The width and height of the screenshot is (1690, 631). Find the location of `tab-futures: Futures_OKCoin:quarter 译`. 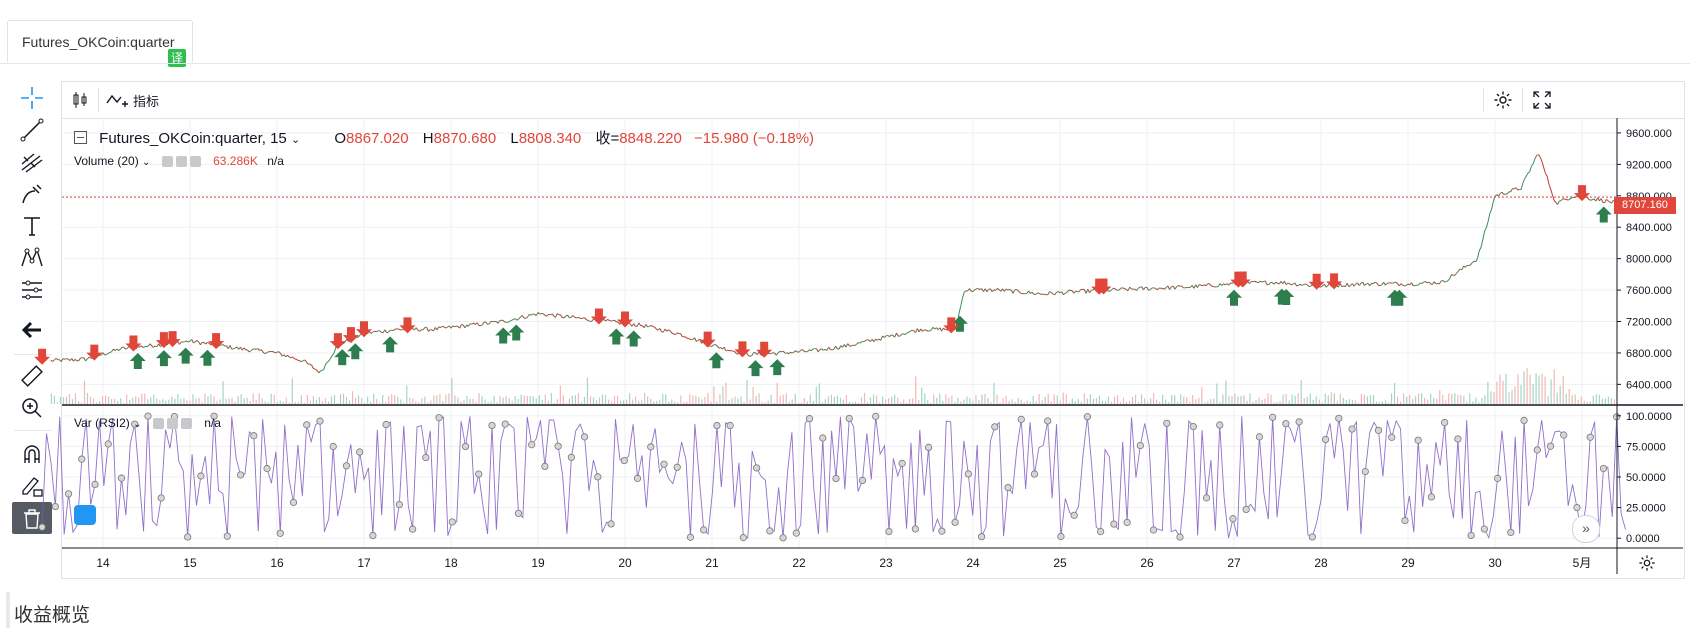

tab-futures: Futures_OKCoin:quarter 译 is located at coordinates (100, 43).